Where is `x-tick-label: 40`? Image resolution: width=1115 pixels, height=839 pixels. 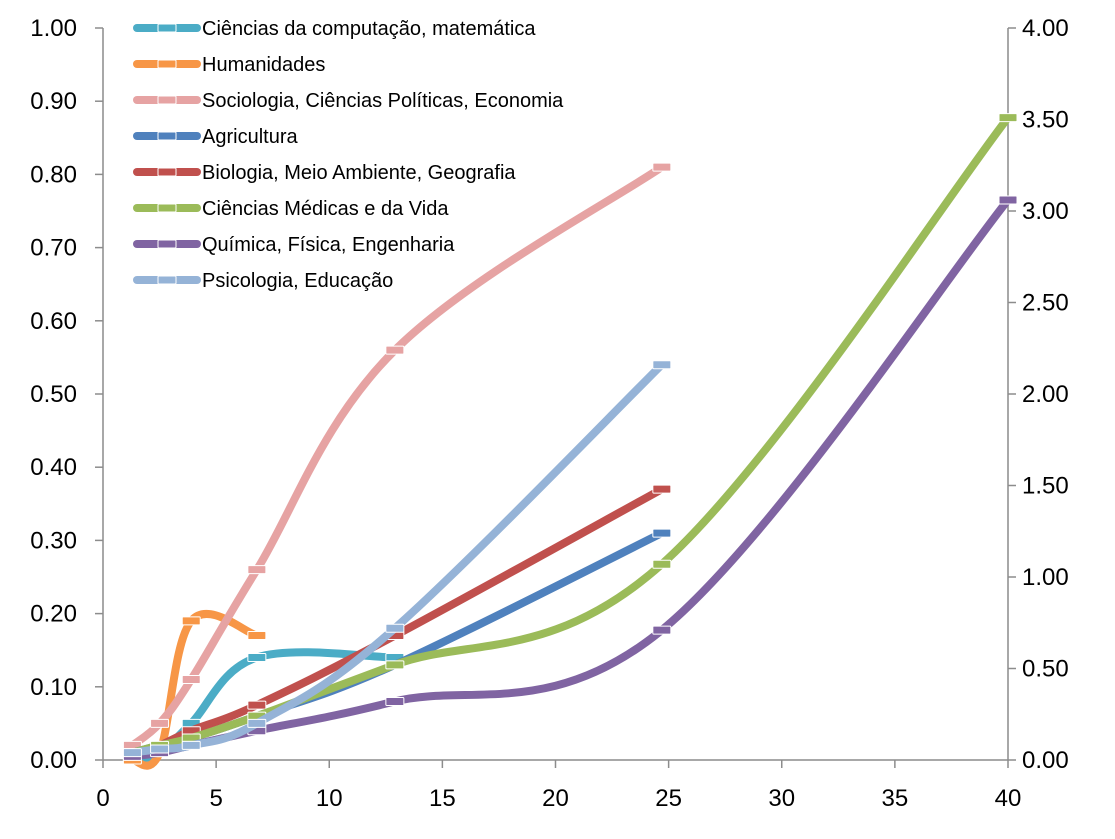
x-tick-label: 40 is located at coordinates (1008, 798).